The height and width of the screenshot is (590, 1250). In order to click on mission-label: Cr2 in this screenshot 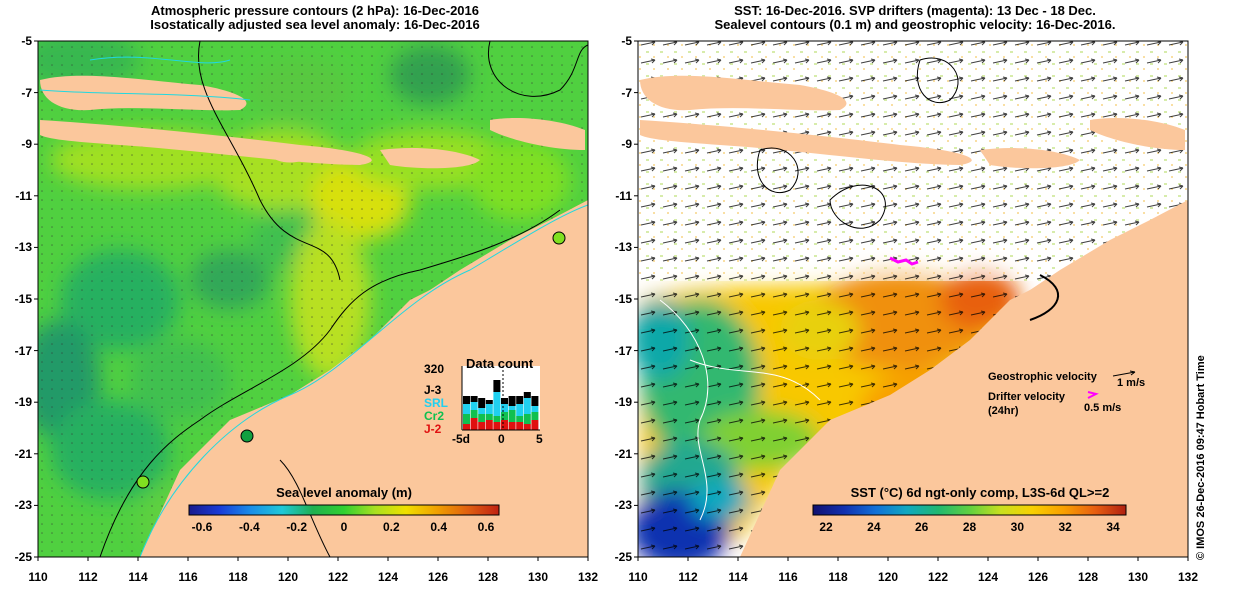, I will do `click(434, 416)`.